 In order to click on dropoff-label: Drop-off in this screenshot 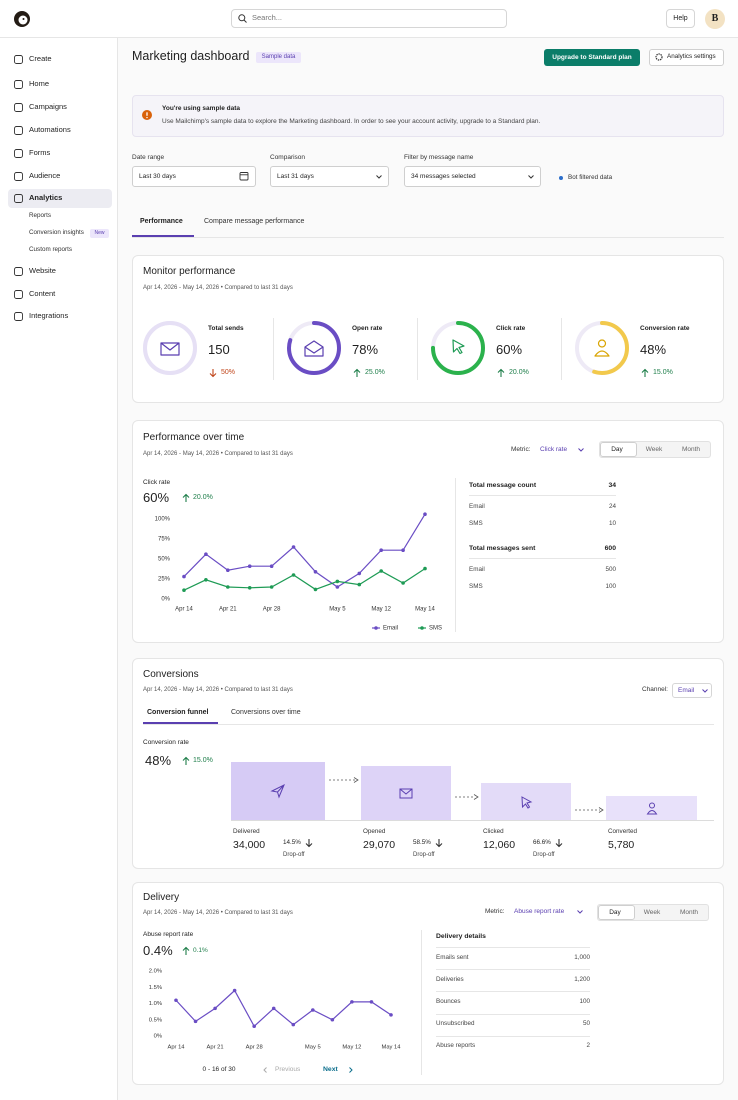, I will do `click(294, 854)`.